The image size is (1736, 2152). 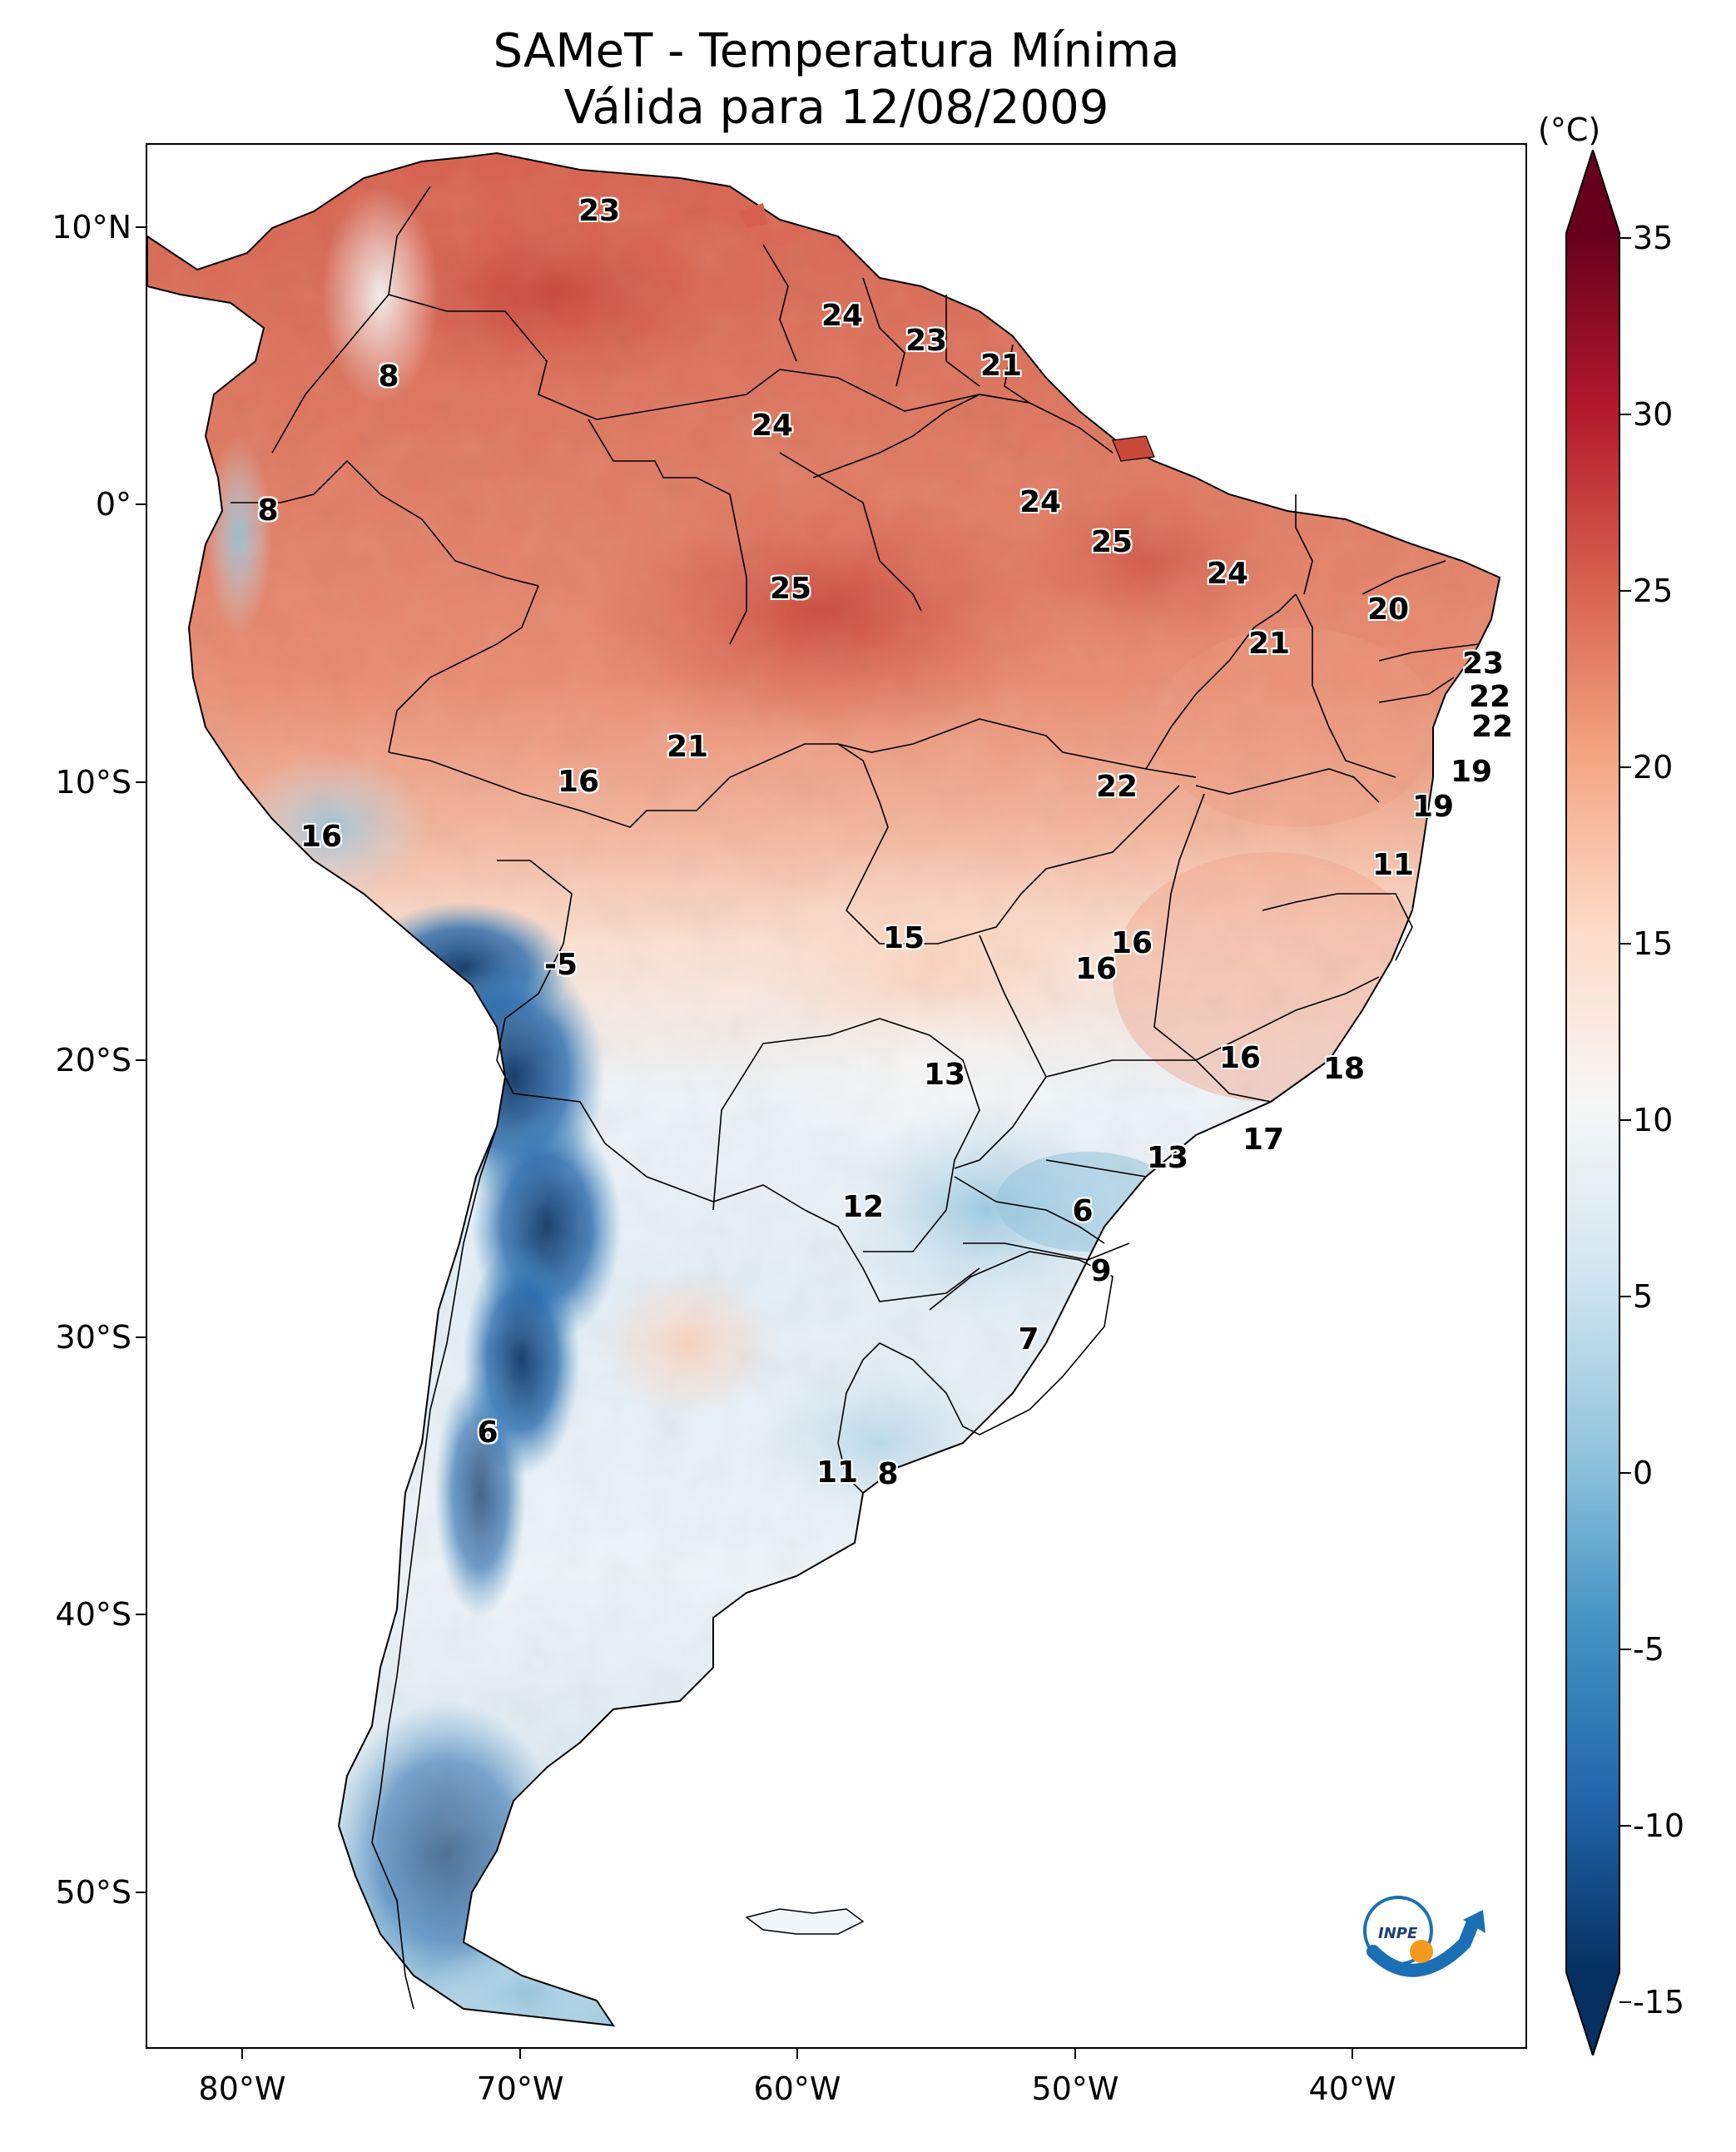 What do you see at coordinates (863, 1207) in the screenshot?
I see `city-temp-label: 12` at bounding box center [863, 1207].